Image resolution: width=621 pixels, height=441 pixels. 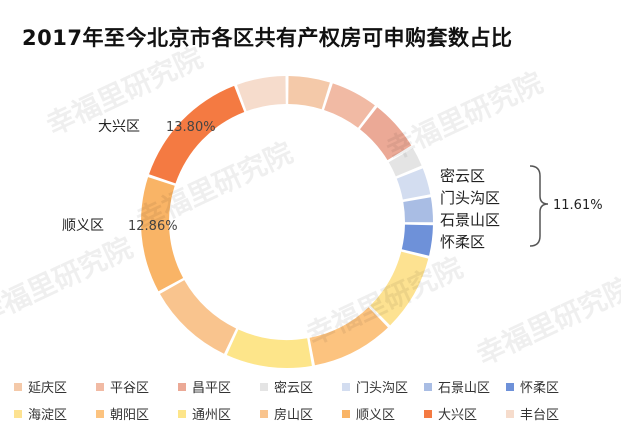 I want to click on legend-item: 门头沟区, so click(x=383, y=386).